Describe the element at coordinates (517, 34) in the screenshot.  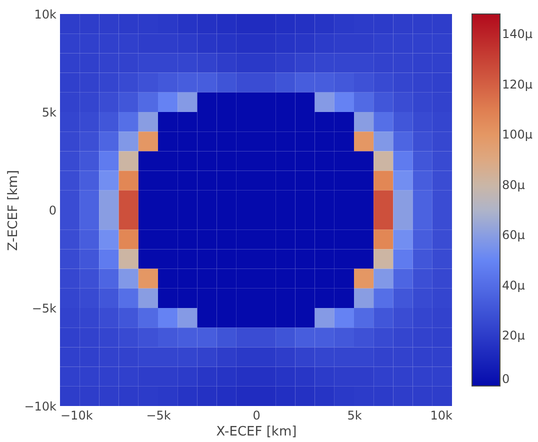
I see `color-bar-label: 140μ` at that location.